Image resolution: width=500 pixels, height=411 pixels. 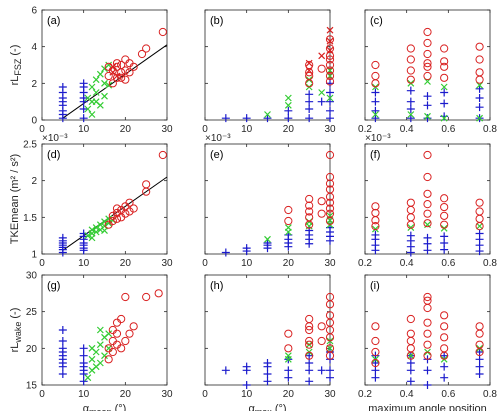 I want to click on panel-label: (d), so click(x=53, y=155).